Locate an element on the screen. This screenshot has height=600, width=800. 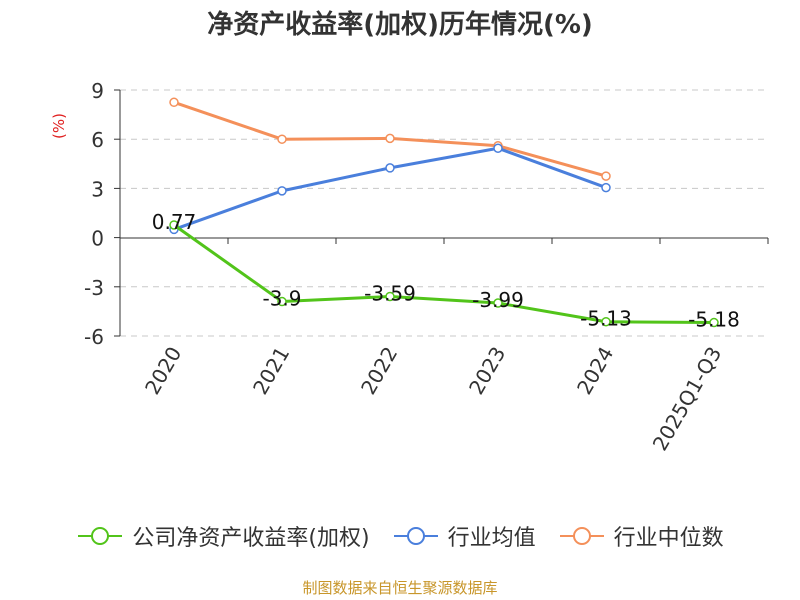
y-tick-label: 3 is located at coordinates (97, 189).